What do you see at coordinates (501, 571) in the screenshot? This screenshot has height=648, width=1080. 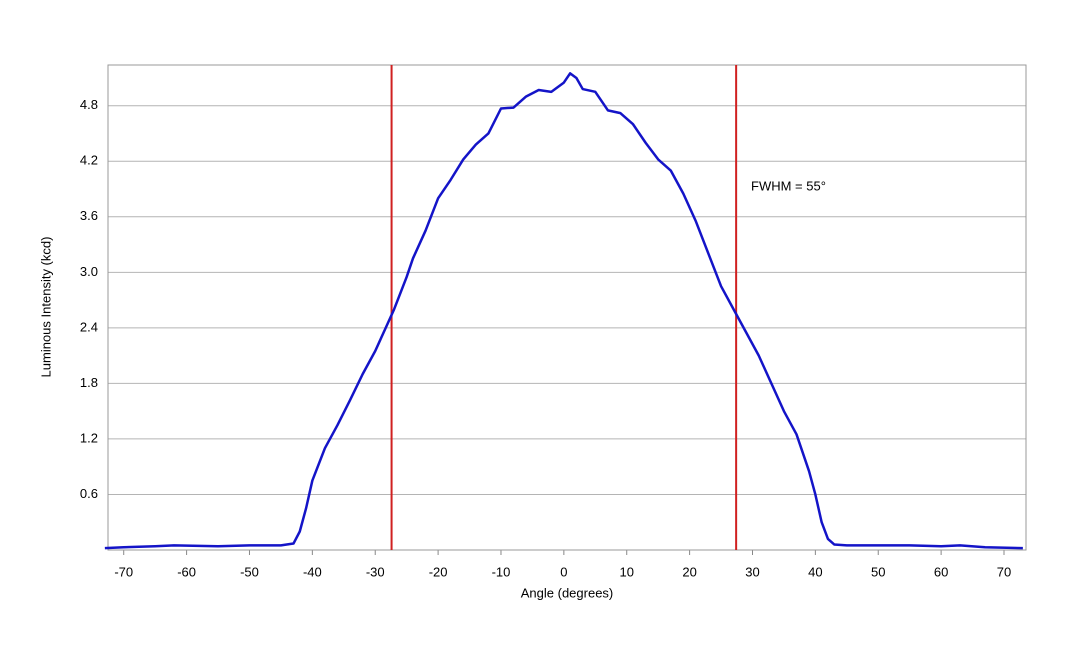 I see `x-tick-label: -10` at bounding box center [501, 571].